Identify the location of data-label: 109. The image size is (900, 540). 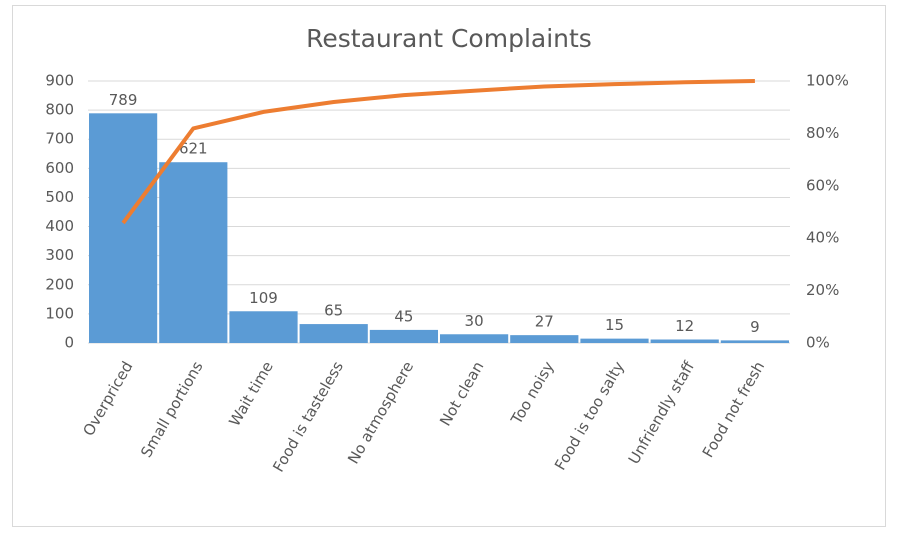
(263, 298).